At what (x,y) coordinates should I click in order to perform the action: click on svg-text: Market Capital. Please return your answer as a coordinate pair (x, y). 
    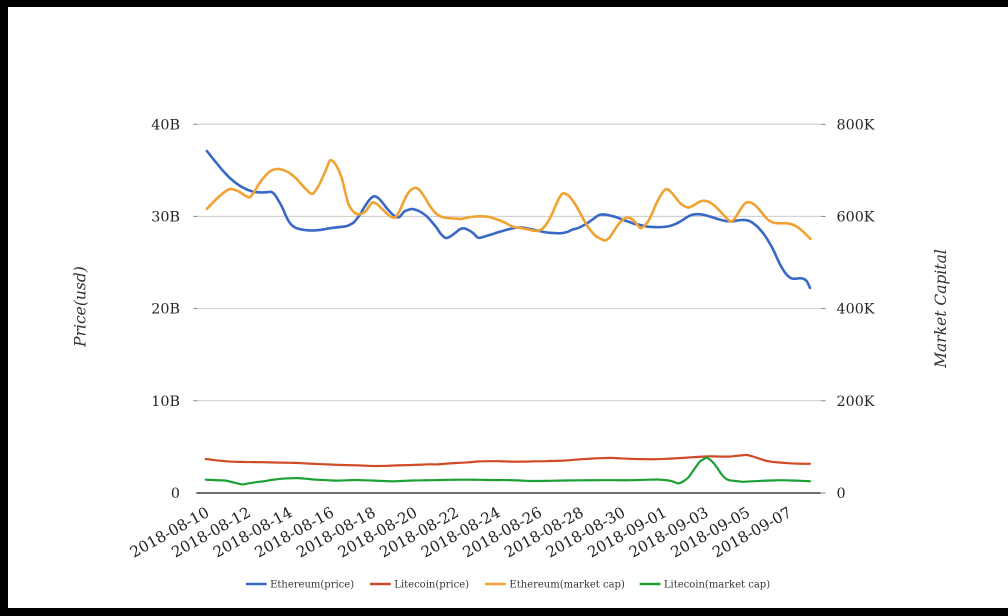
    Looking at the image, I should click on (941, 309).